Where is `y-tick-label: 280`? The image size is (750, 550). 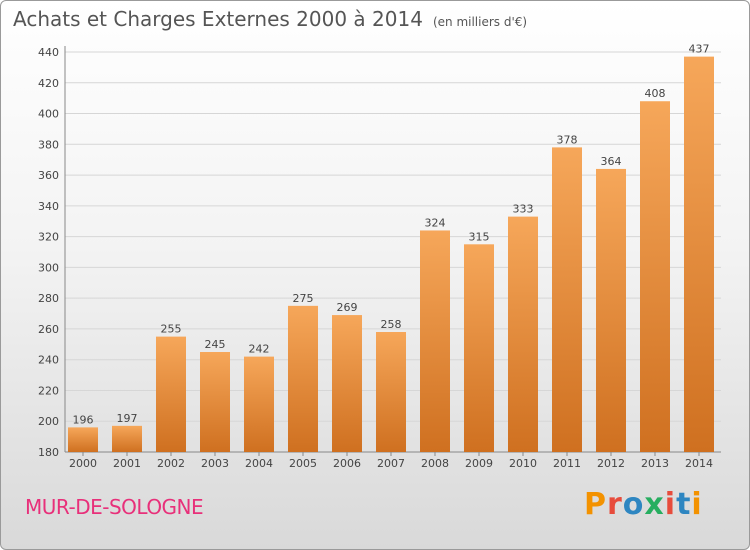 y-tick-label: 280 is located at coordinates (48, 298).